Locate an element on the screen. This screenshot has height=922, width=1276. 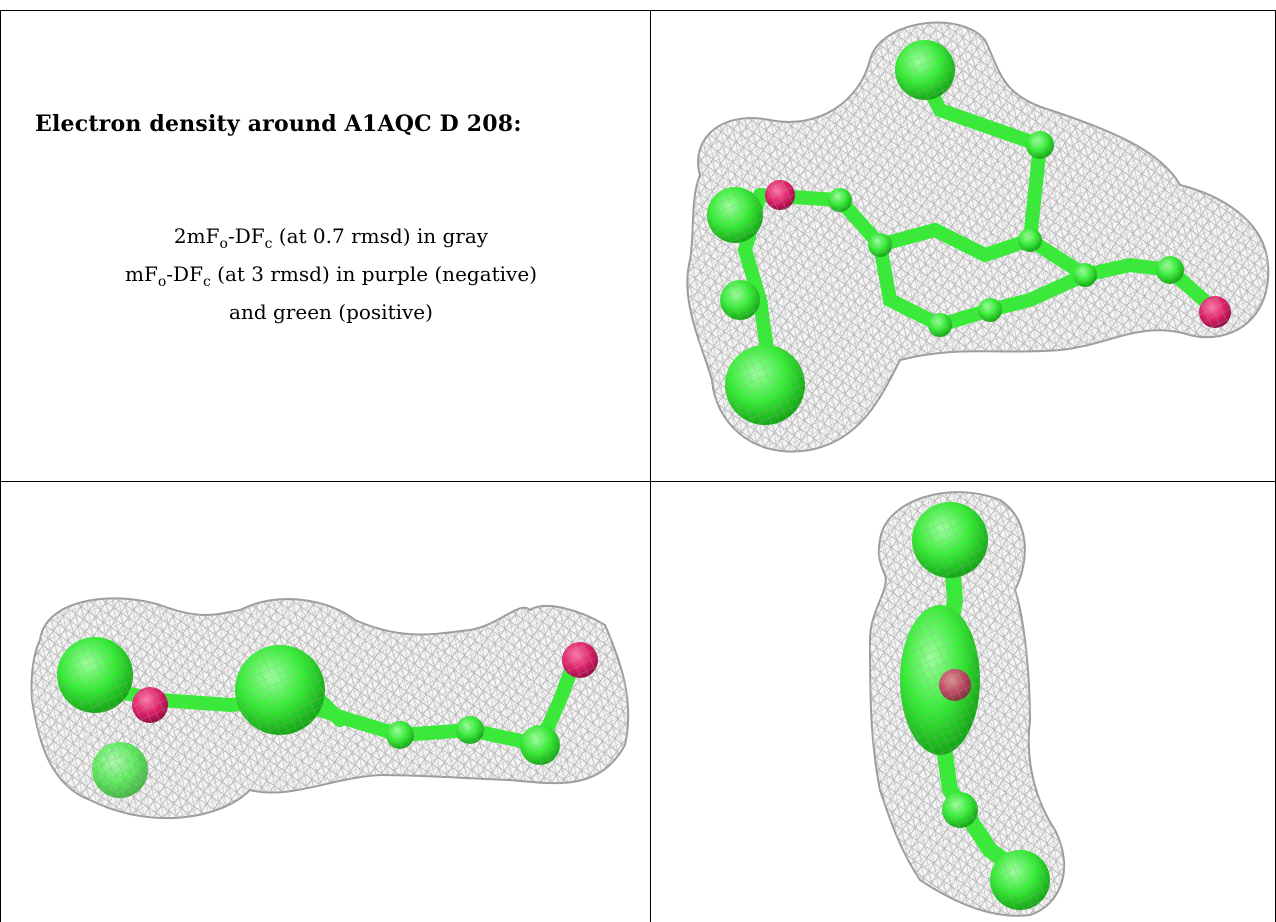
table-border-middle is located at coordinates (650, 466).